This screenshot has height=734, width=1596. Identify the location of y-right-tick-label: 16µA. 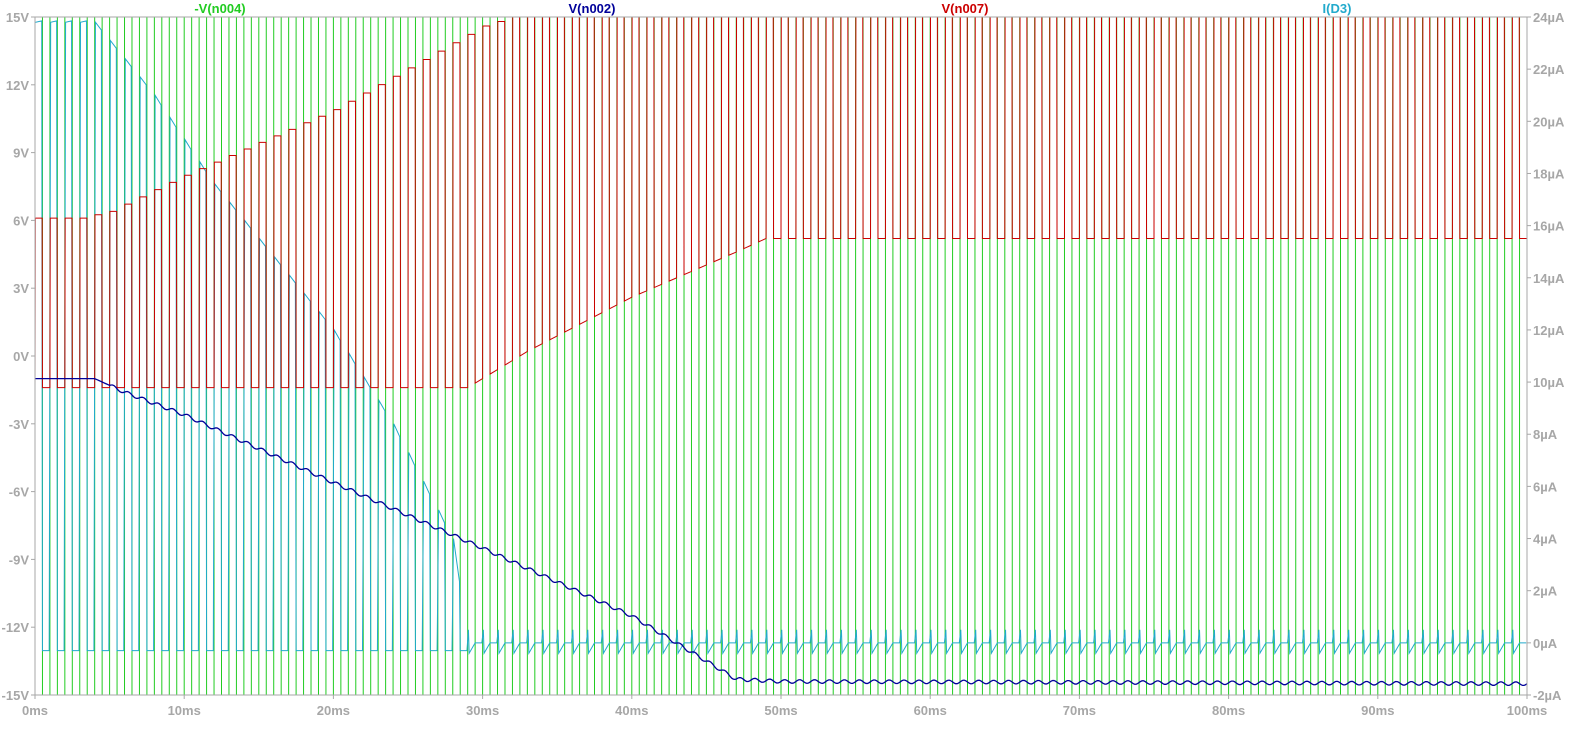
(1549, 226).